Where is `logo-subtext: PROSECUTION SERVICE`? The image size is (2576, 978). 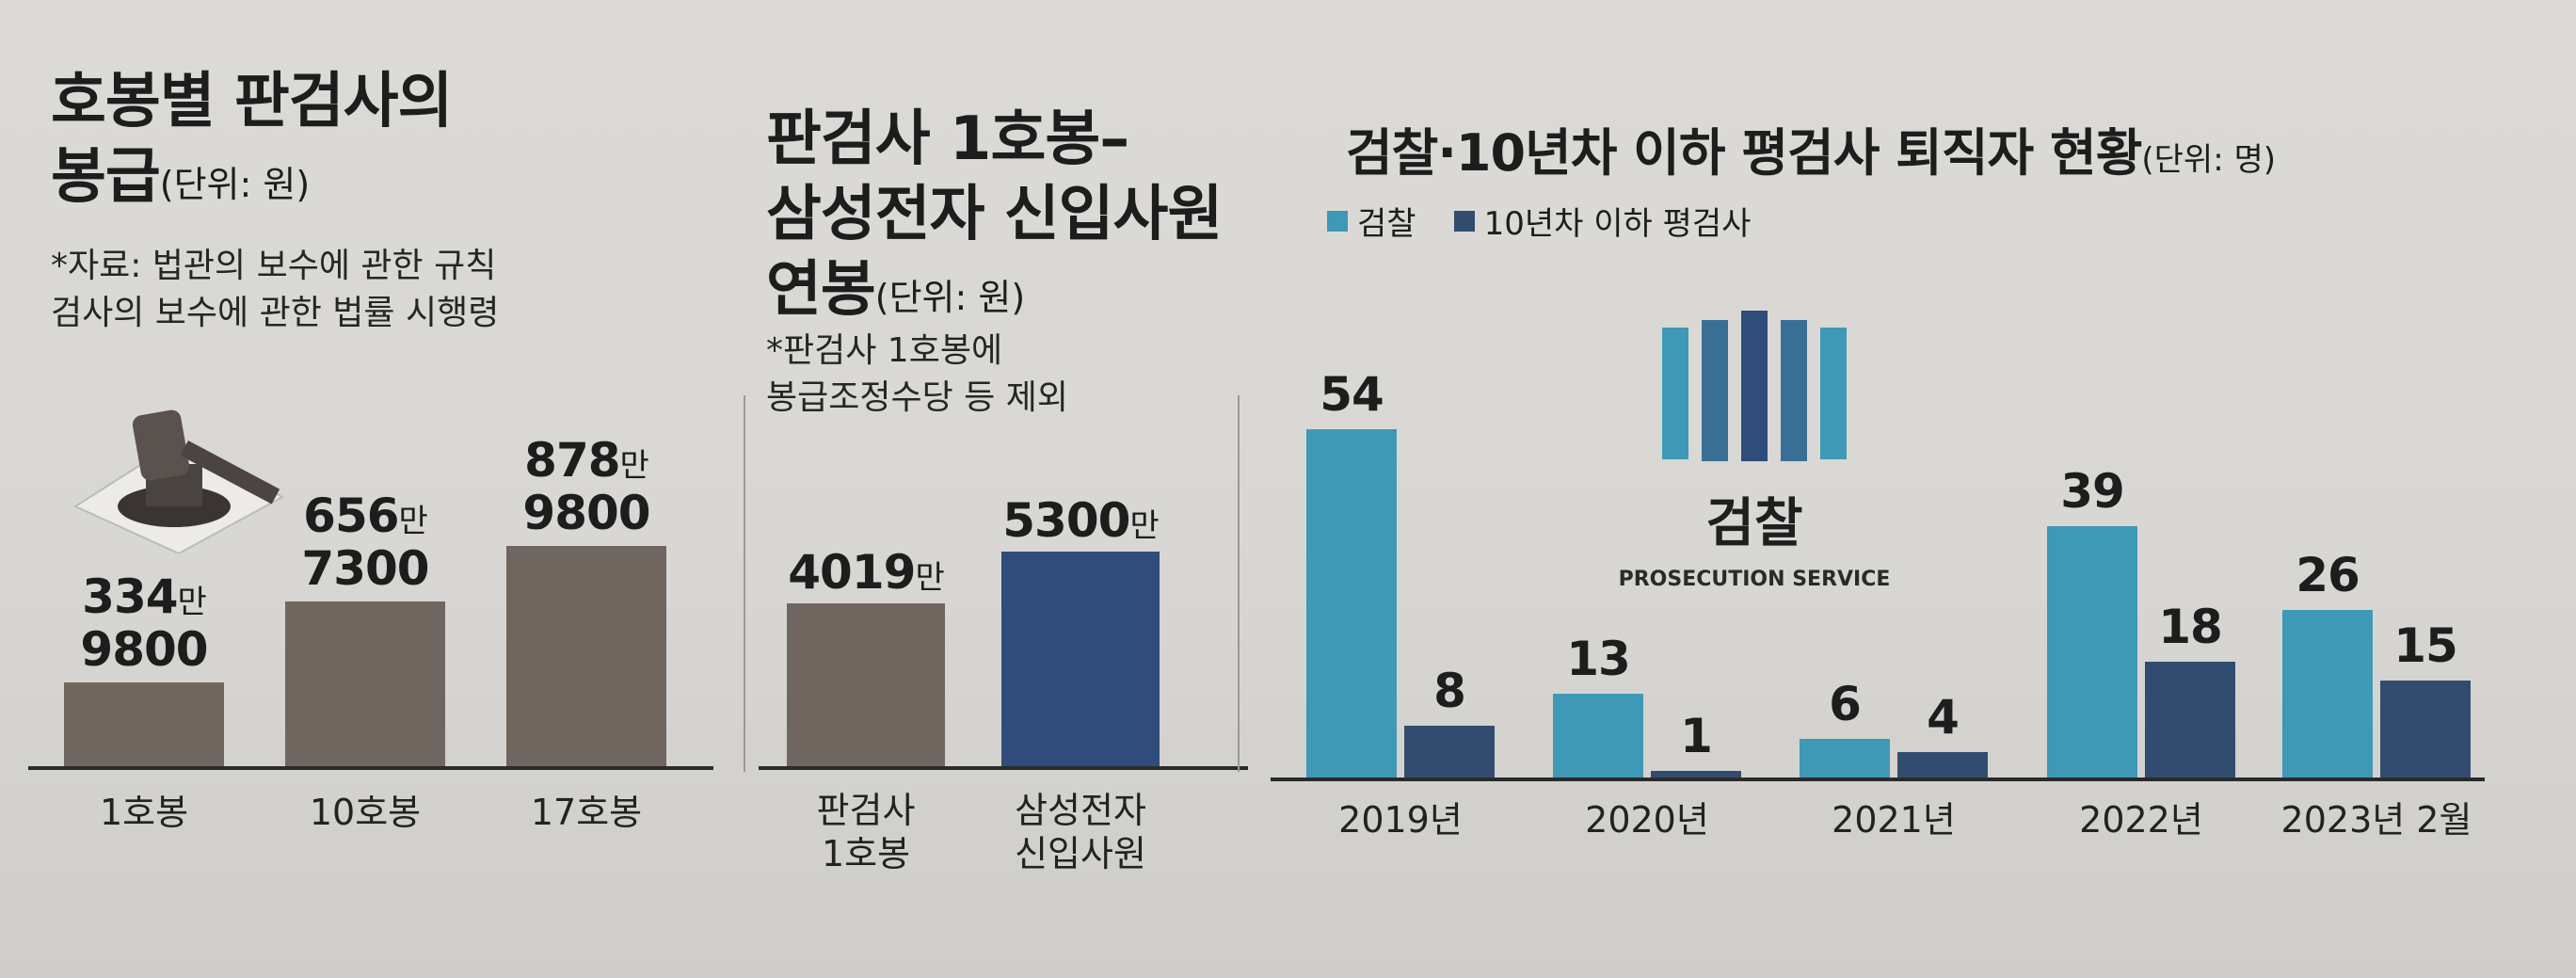 logo-subtext: PROSECUTION SERVICE is located at coordinates (1755, 579).